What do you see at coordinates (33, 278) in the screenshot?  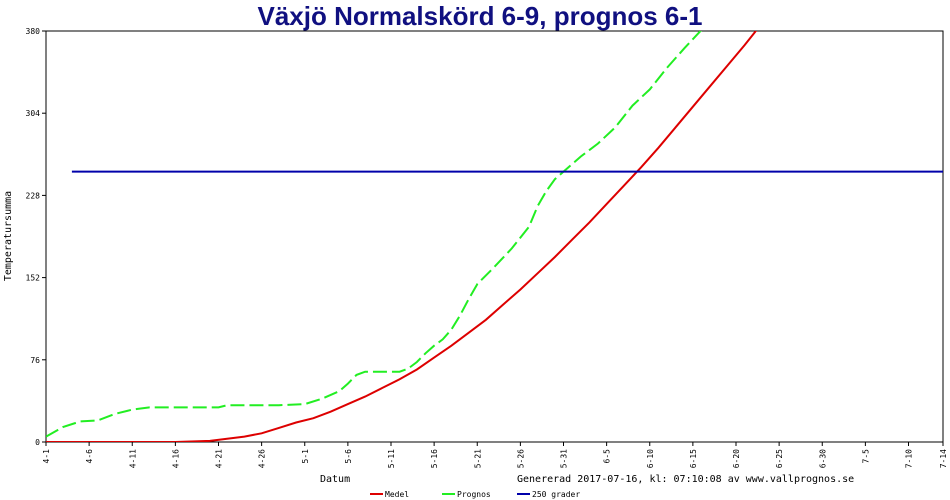 I see `y-tick-label: 152` at bounding box center [33, 278].